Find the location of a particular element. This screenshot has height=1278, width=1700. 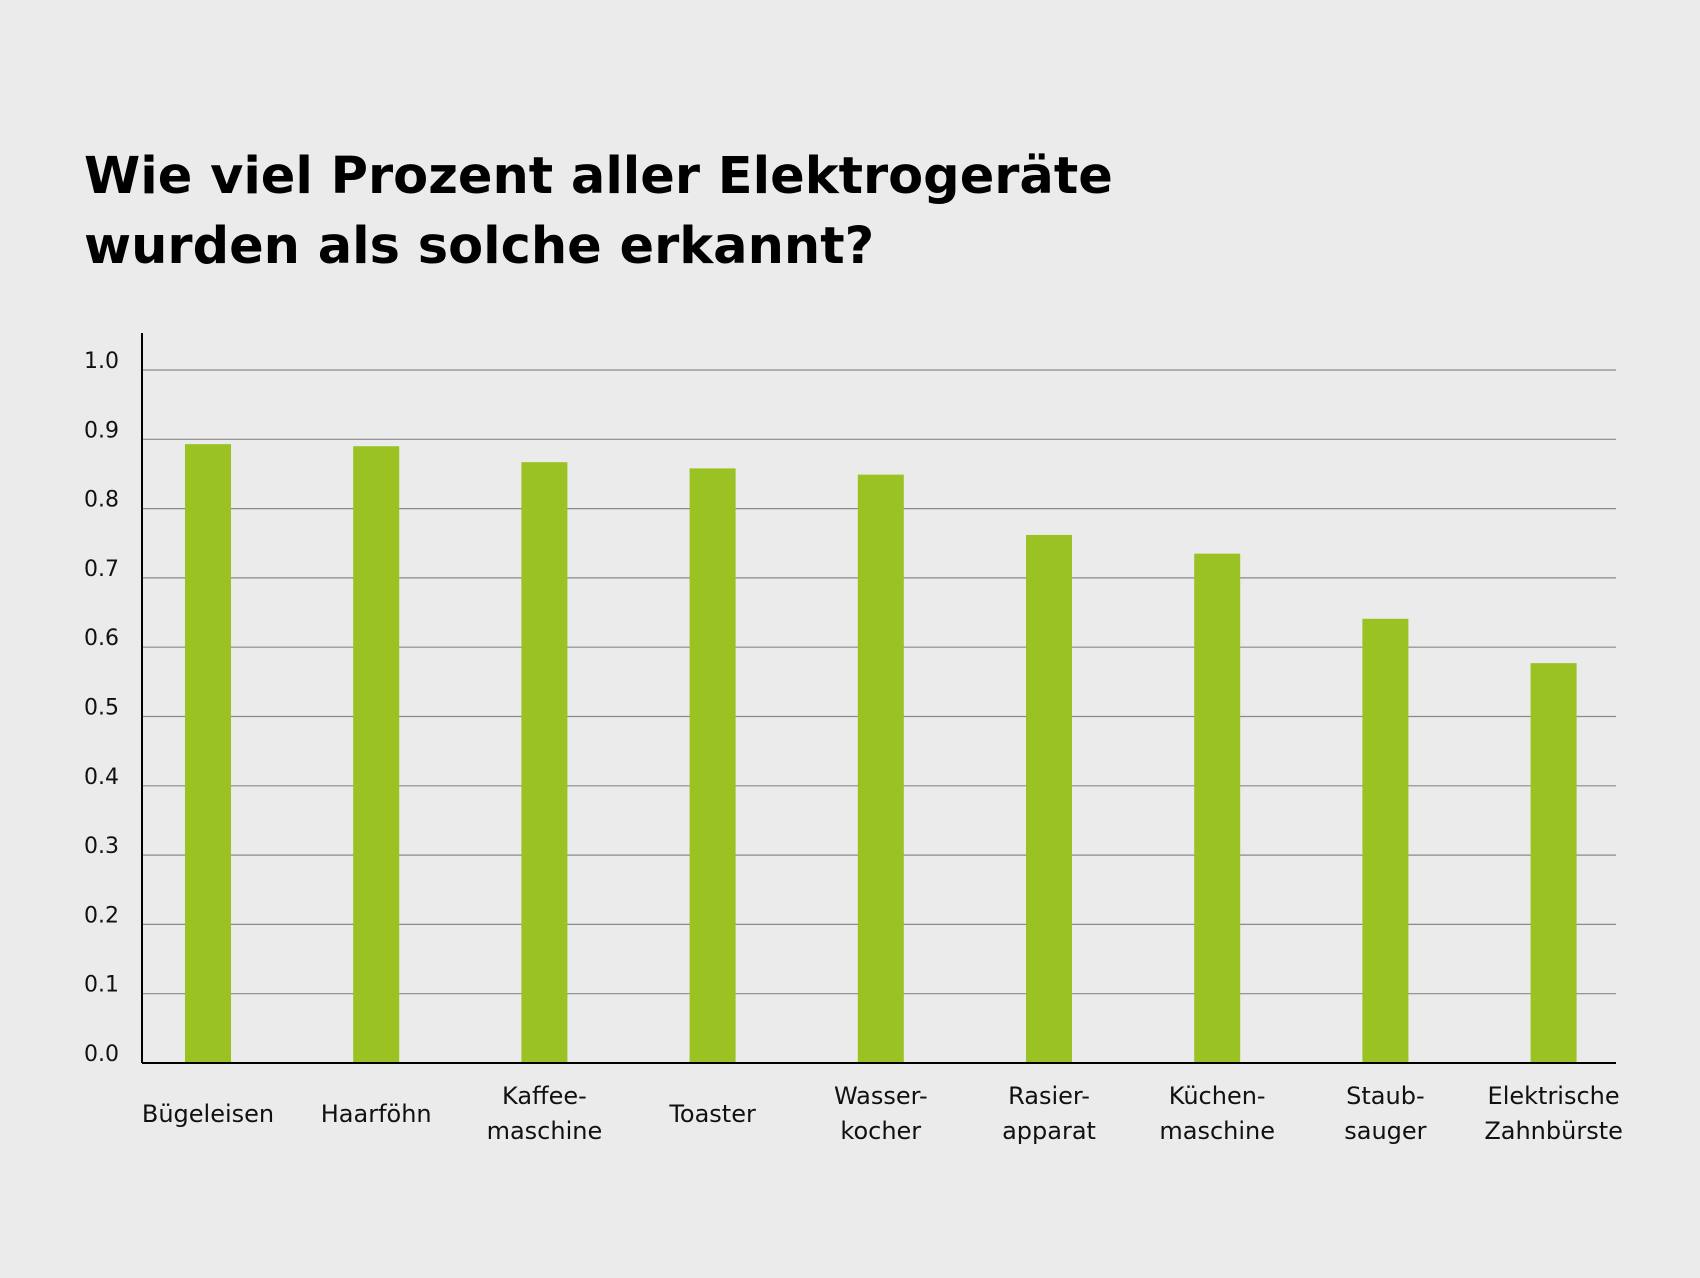

y-tick-label: 0.5 is located at coordinates (101, 708).